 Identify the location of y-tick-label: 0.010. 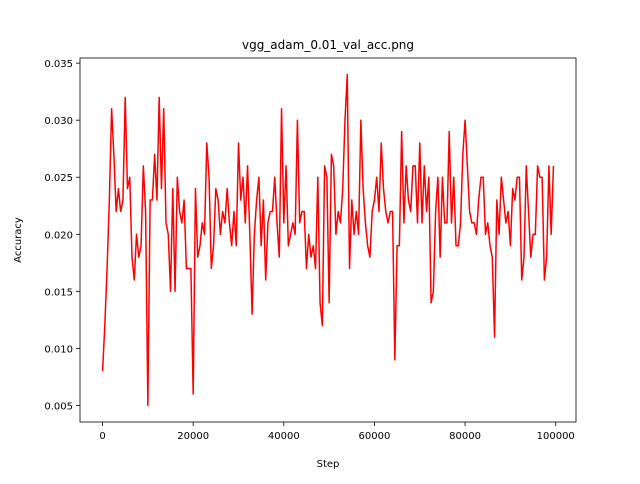
(58, 349).